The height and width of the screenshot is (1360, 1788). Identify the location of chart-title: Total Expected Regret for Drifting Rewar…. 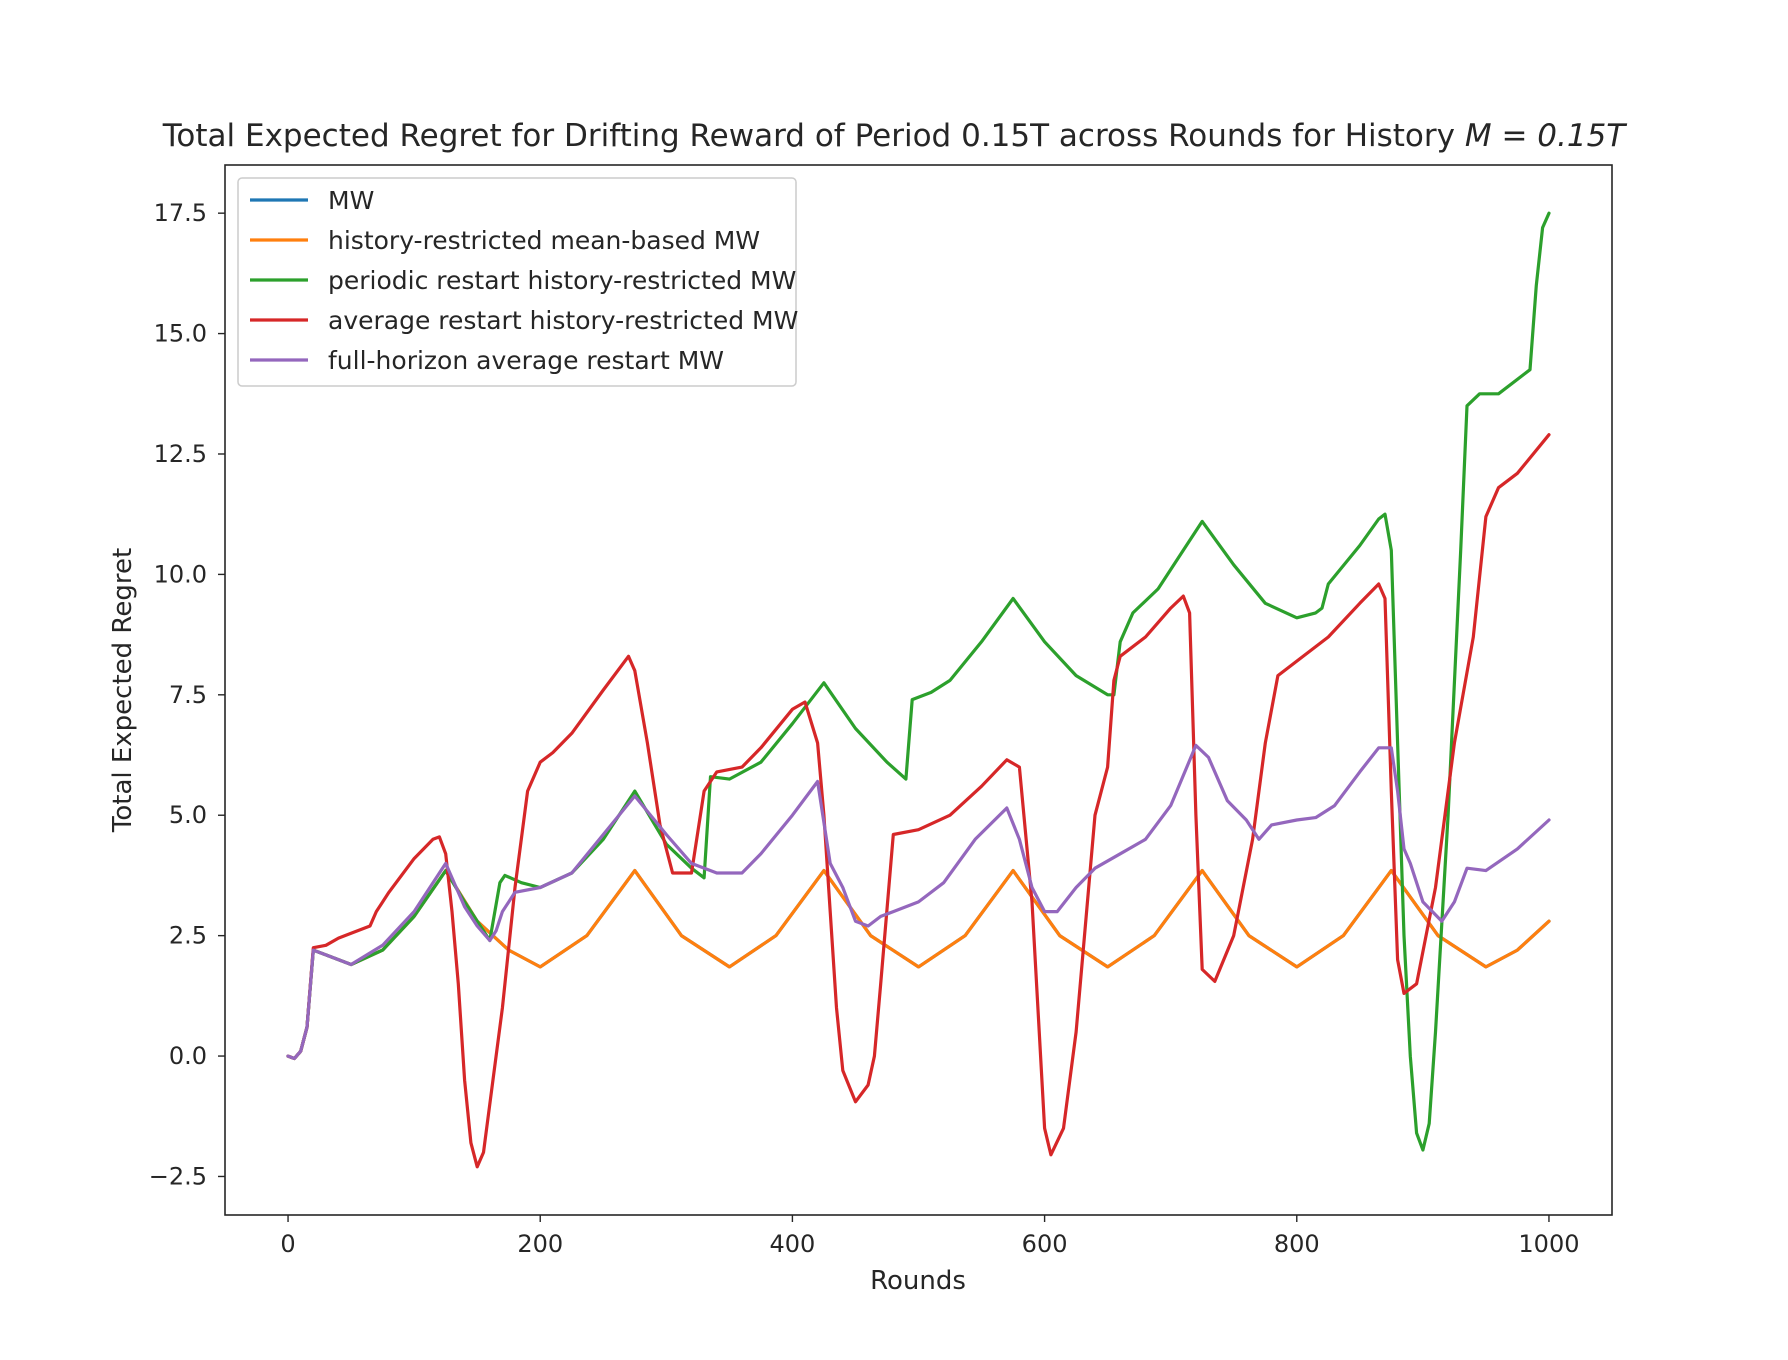
(895, 136).